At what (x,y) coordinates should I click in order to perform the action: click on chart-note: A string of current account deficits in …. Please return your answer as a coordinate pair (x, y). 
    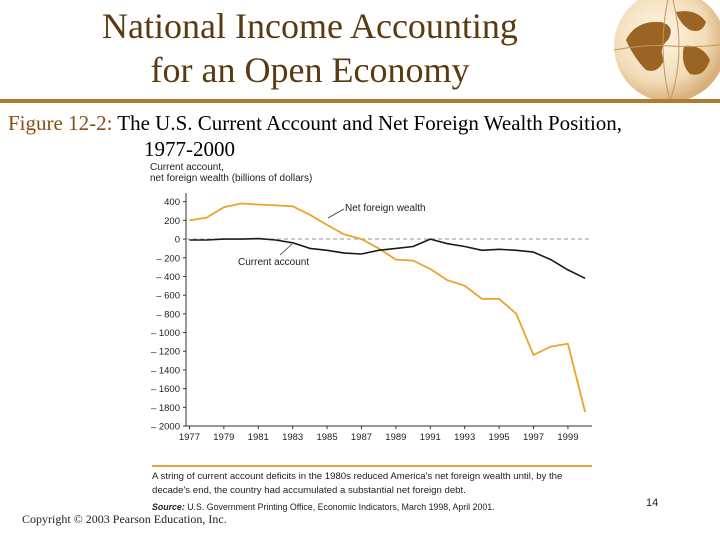
    Looking at the image, I should click on (374, 484).